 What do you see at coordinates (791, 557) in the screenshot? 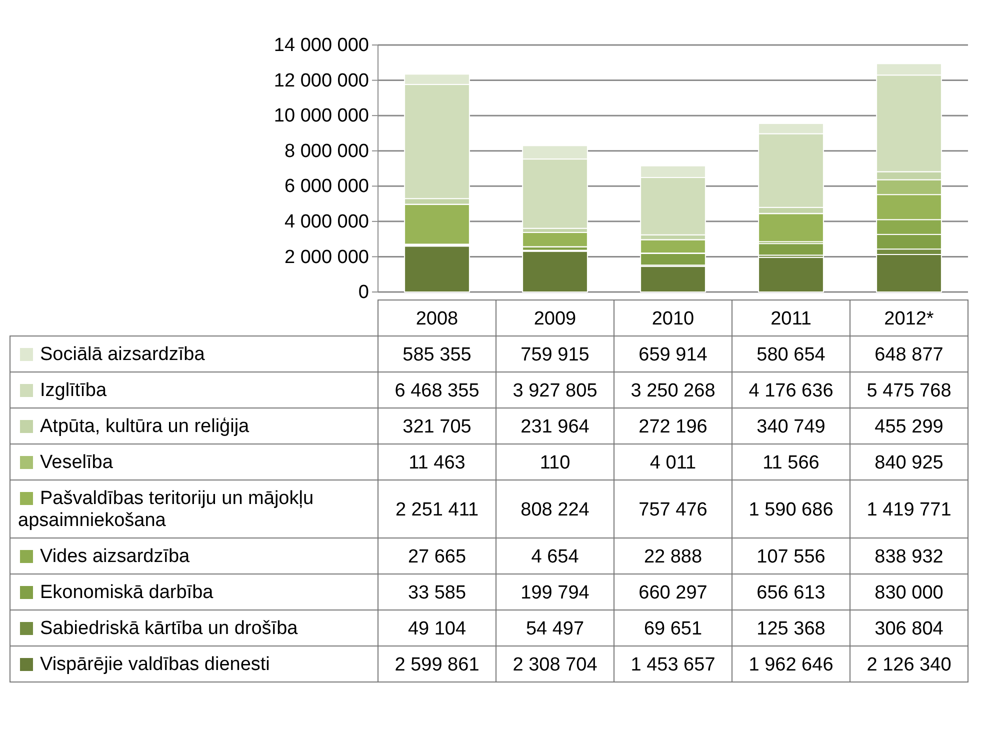
I see `data-label: 107 556` at bounding box center [791, 557].